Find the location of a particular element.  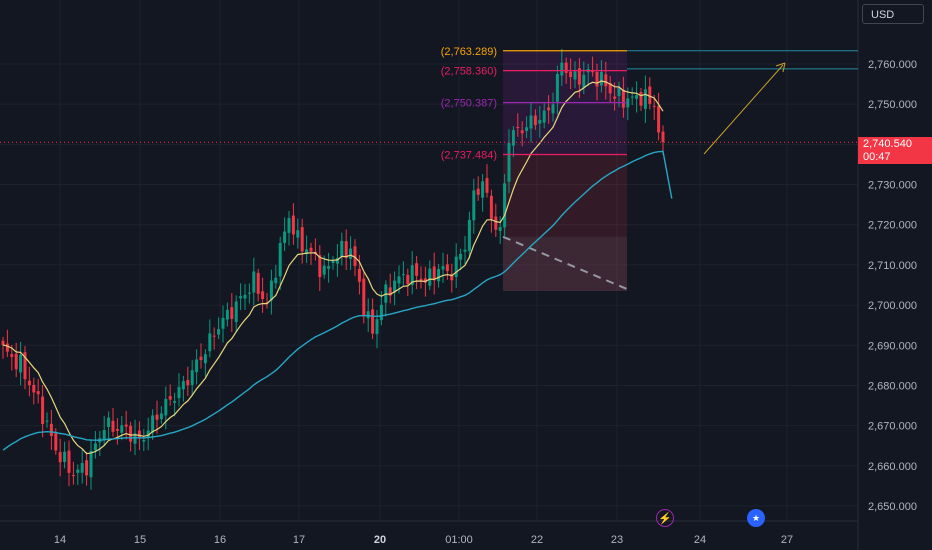

time-tick-label: 24 is located at coordinates (700, 540).